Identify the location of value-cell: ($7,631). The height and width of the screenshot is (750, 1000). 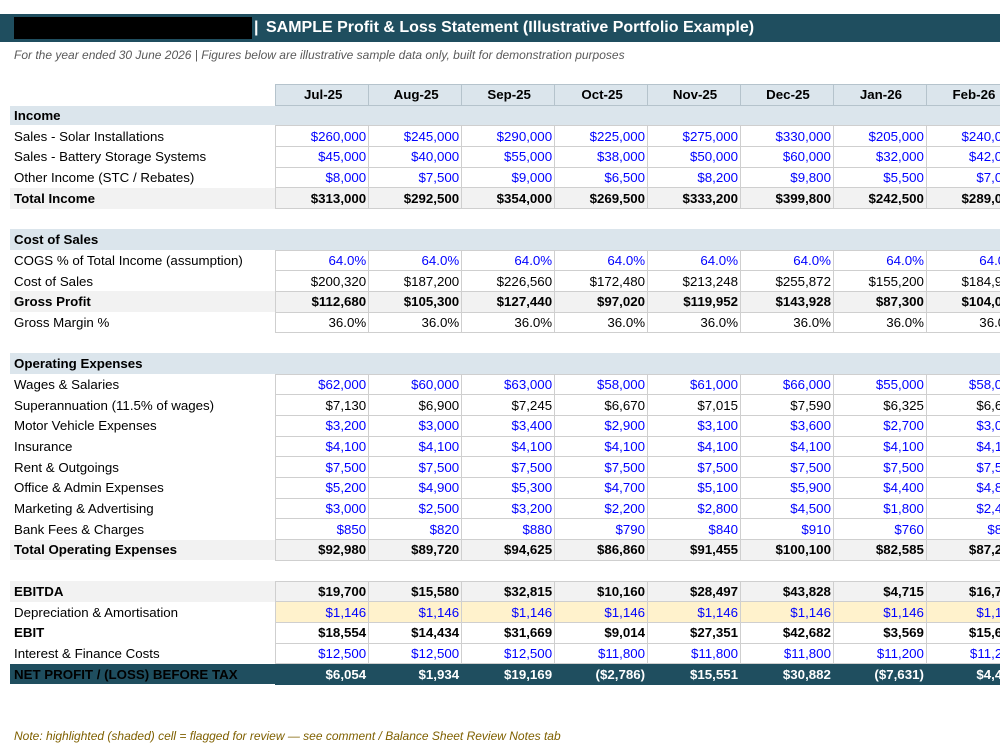
(879, 674).